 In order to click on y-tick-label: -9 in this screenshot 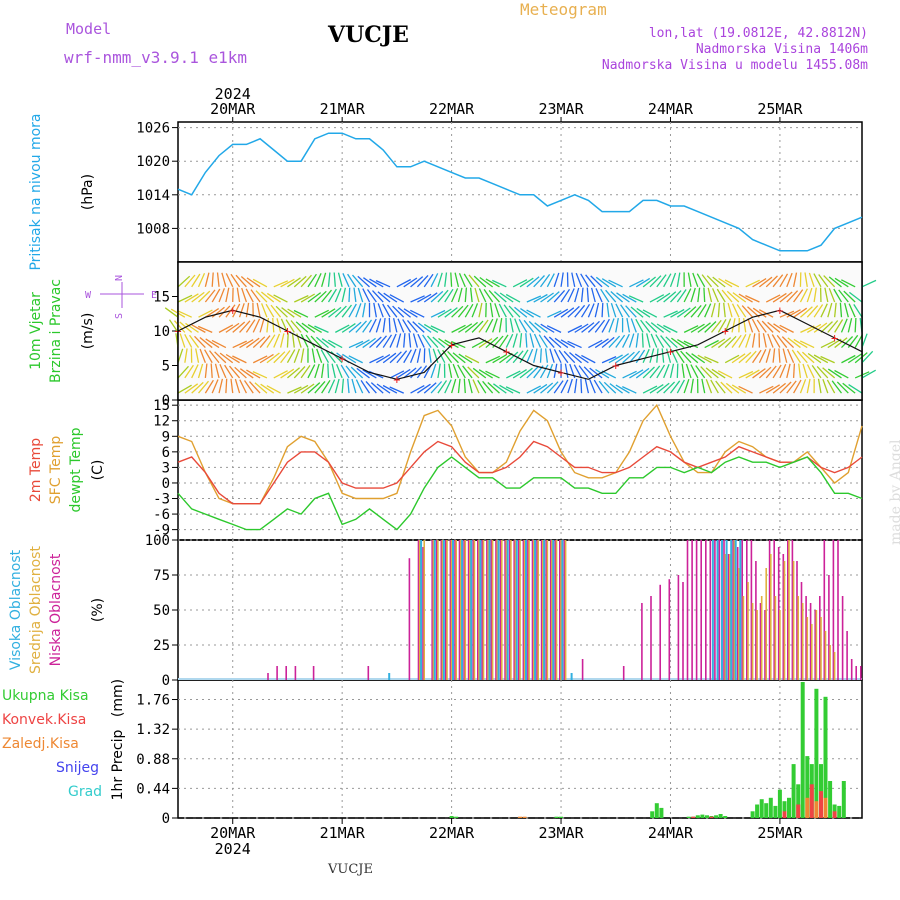, I will do `click(161, 531)`.